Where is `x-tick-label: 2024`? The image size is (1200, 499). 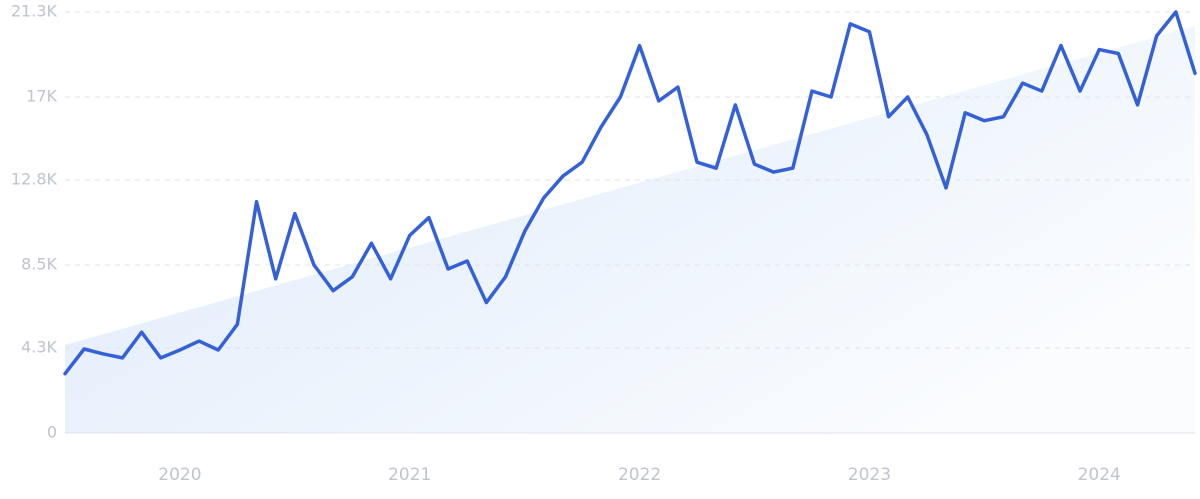 x-tick-label: 2024 is located at coordinates (1099, 475).